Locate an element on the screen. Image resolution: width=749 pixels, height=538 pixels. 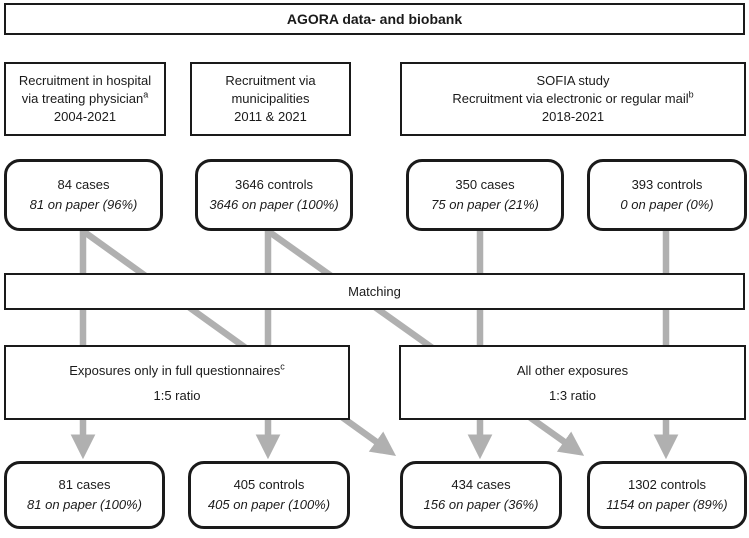
diagram-title: AGORA data- and biobank is located at coordinates (374, 19).